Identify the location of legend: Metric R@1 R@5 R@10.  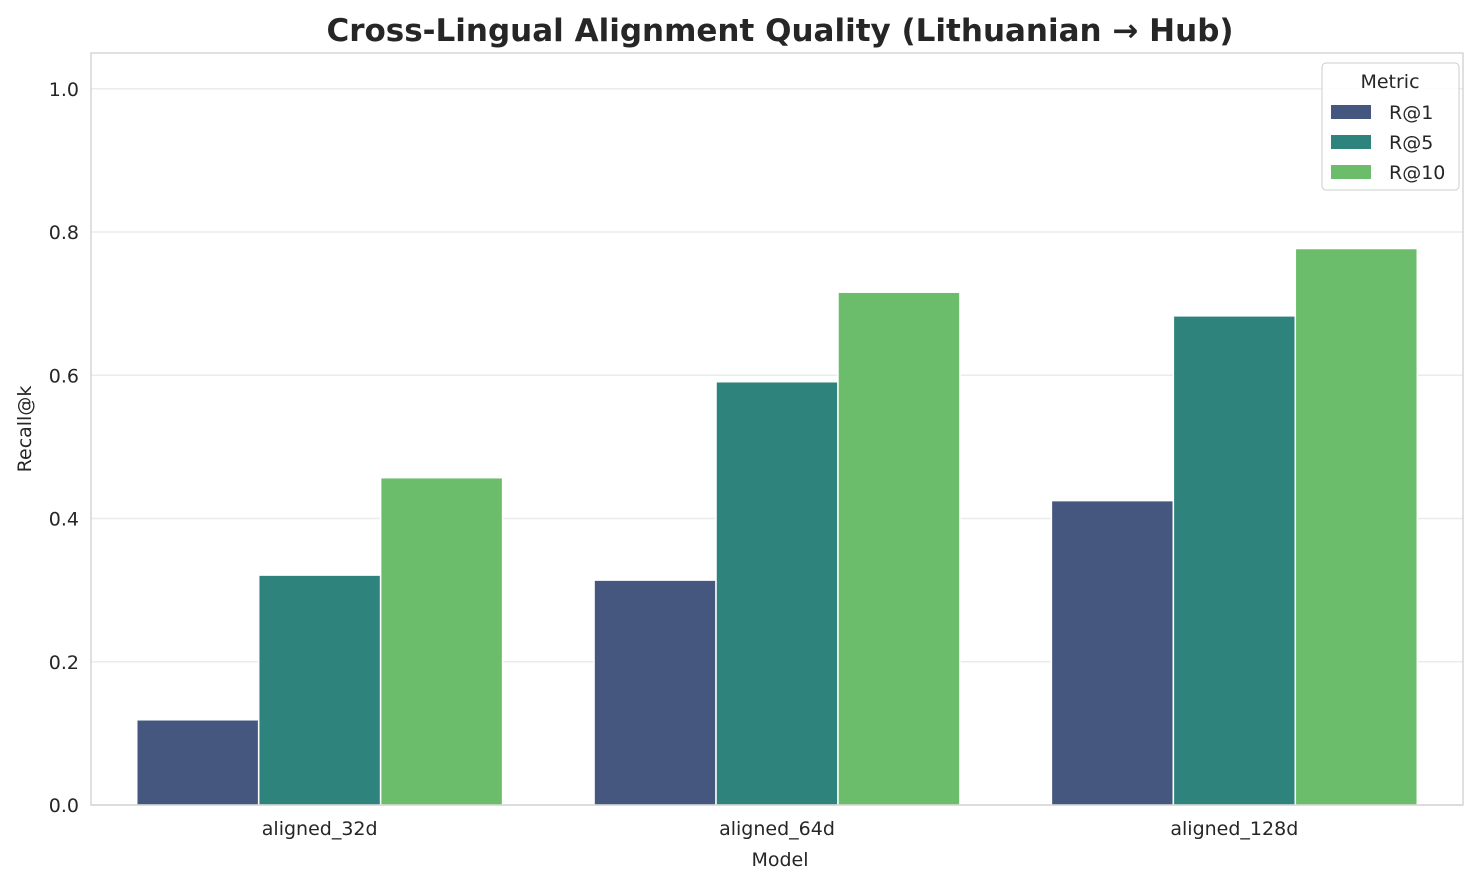
(1390, 126).